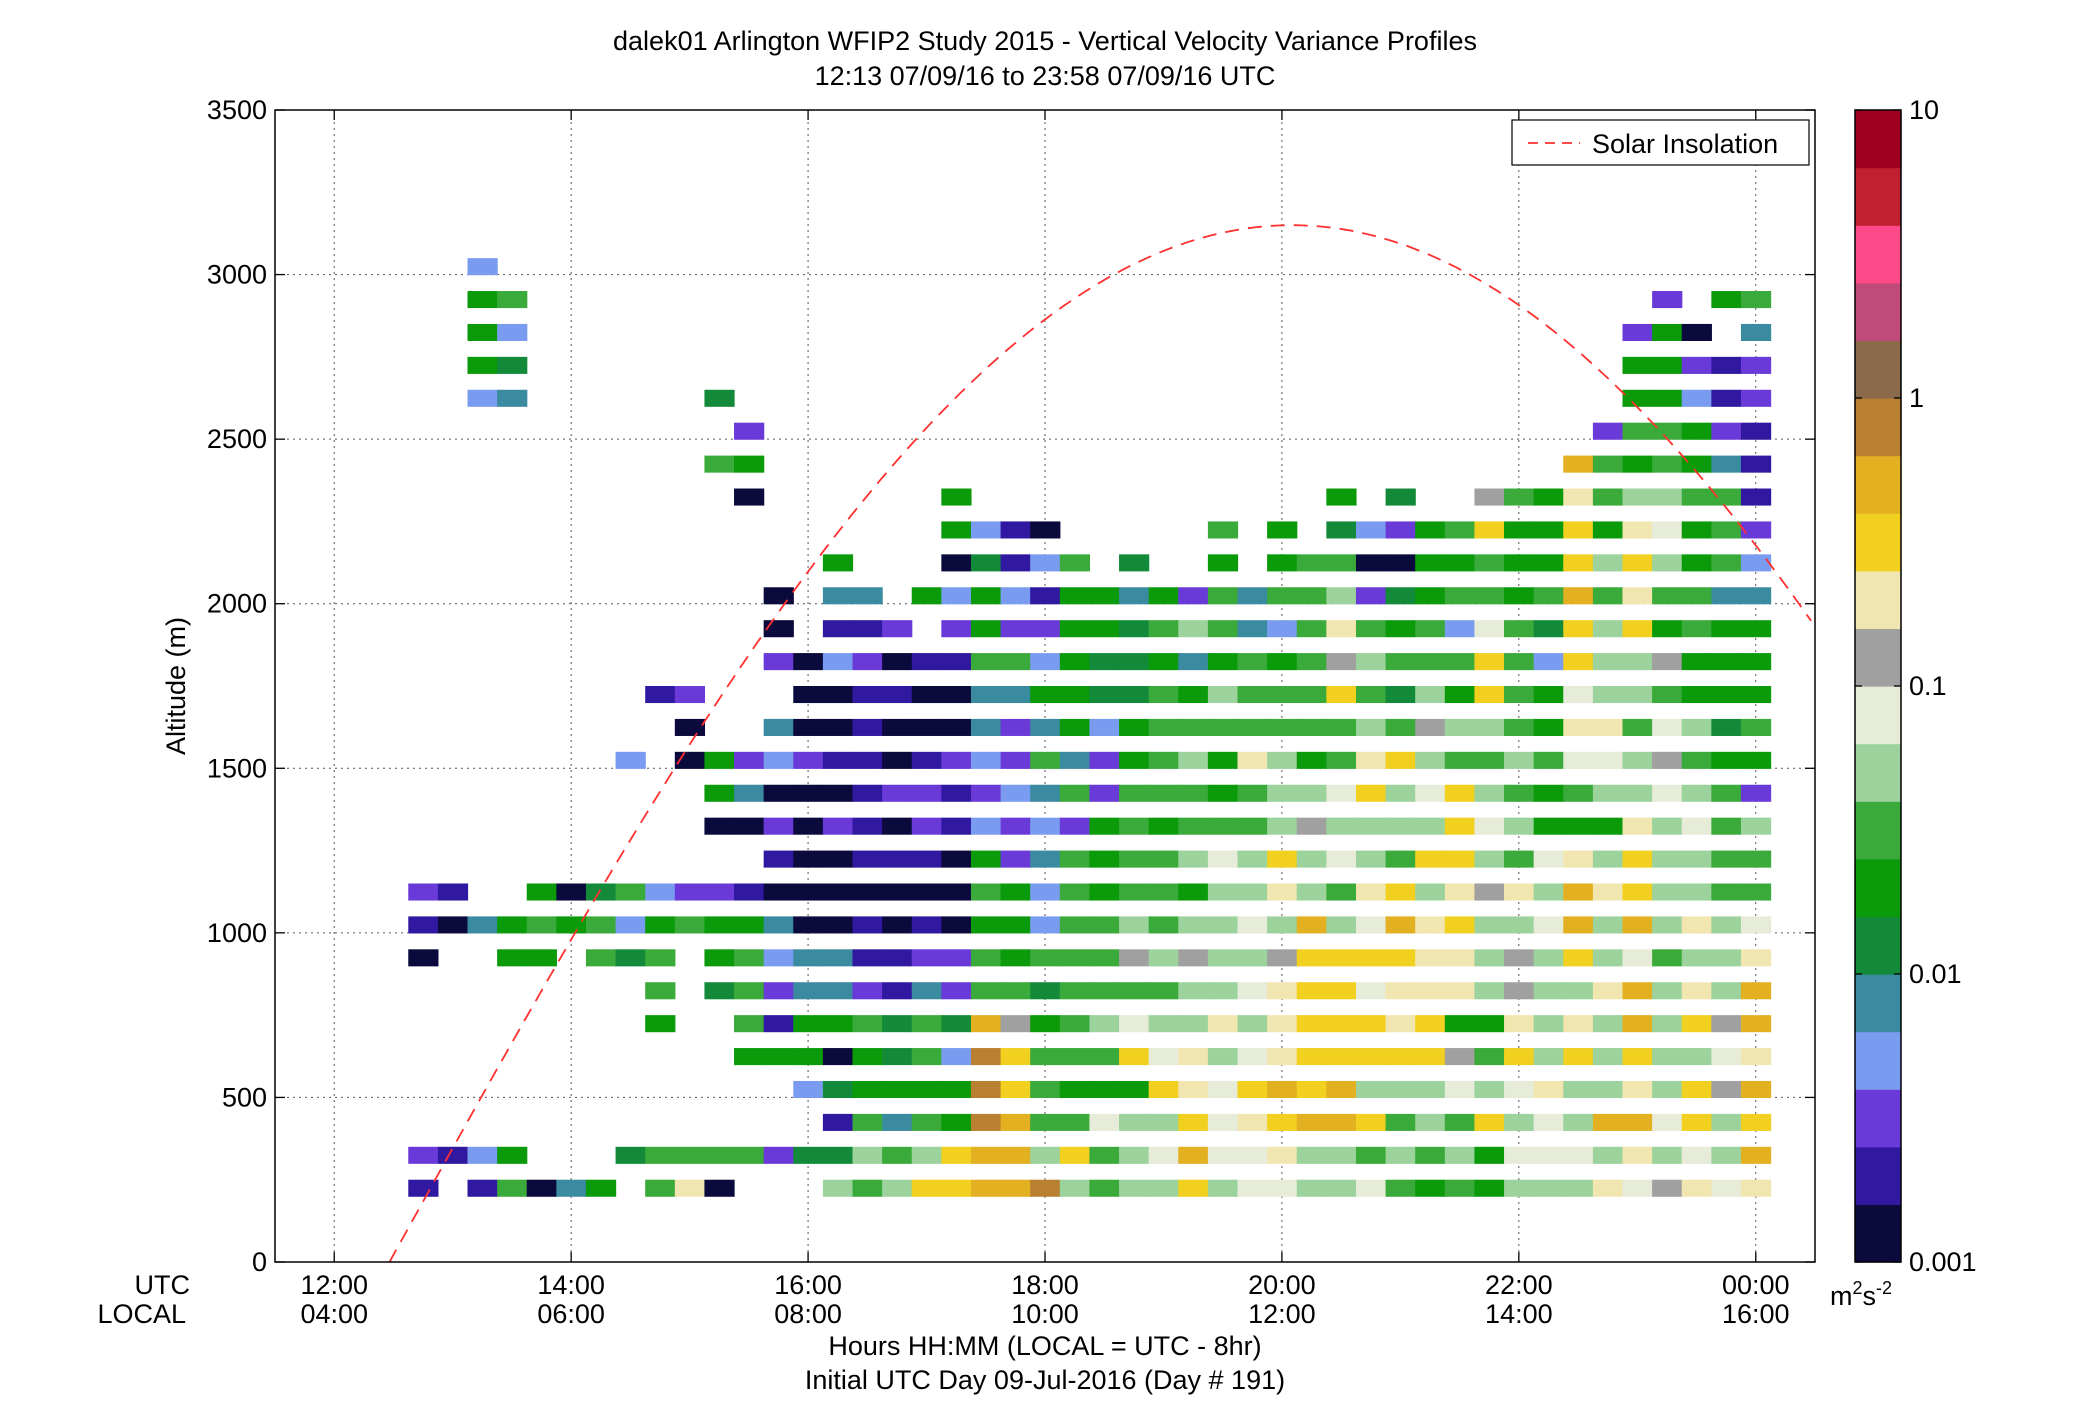 The image size is (2098, 1425). I want to click on colorbar-tick-label: 1, so click(1916, 398).